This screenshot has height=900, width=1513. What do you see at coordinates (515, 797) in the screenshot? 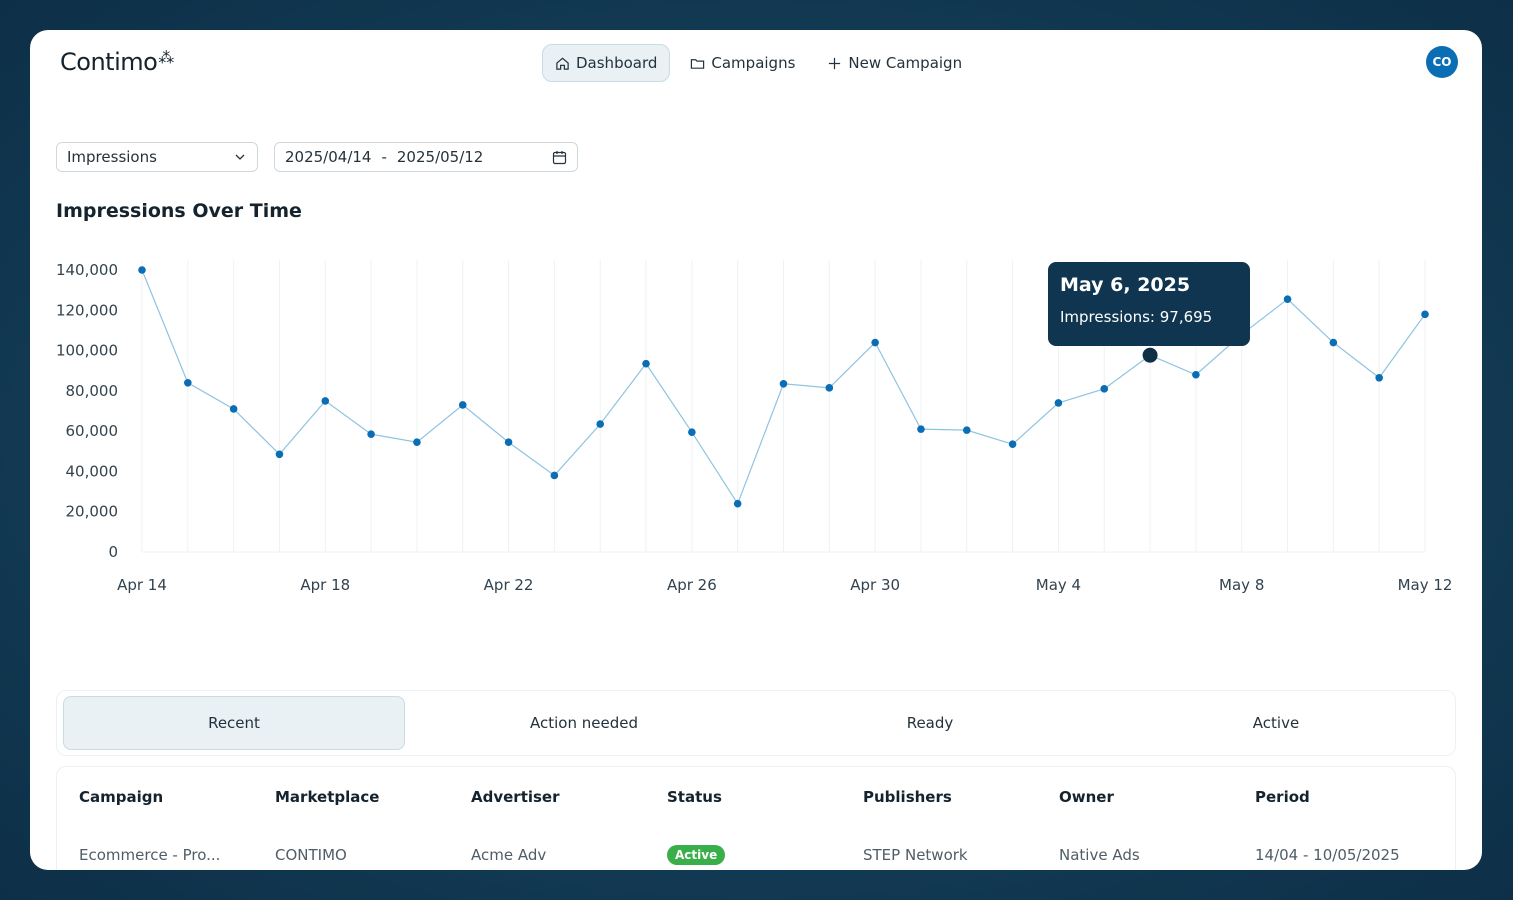
I see `header-advertiser: Advertiser` at bounding box center [515, 797].